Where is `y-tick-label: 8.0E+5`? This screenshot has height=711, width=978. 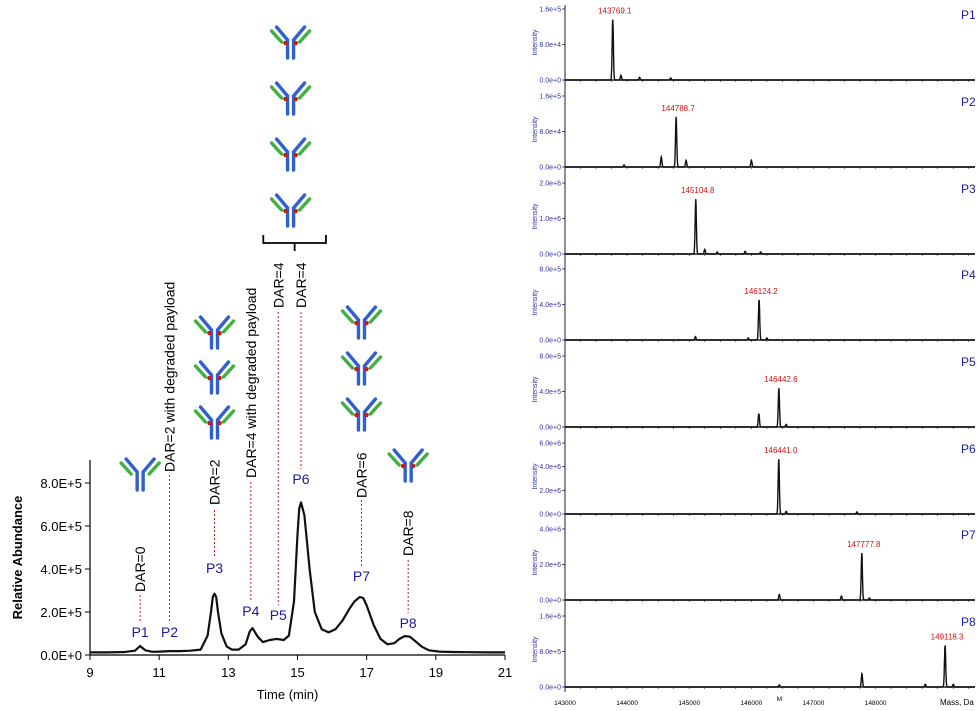 y-tick-label: 8.0E+5 is located at coordinates (61, 483).